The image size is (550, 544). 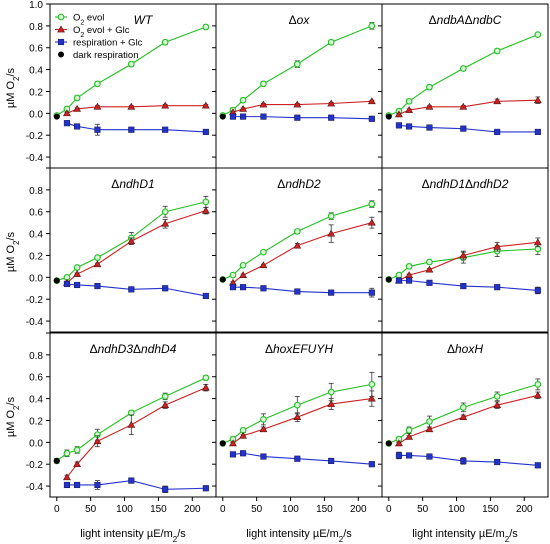 What do you see at coordinates (36, 114) in the screenshot?
I see `y-tick-label: 0.0` at bounding box center [36, 114].